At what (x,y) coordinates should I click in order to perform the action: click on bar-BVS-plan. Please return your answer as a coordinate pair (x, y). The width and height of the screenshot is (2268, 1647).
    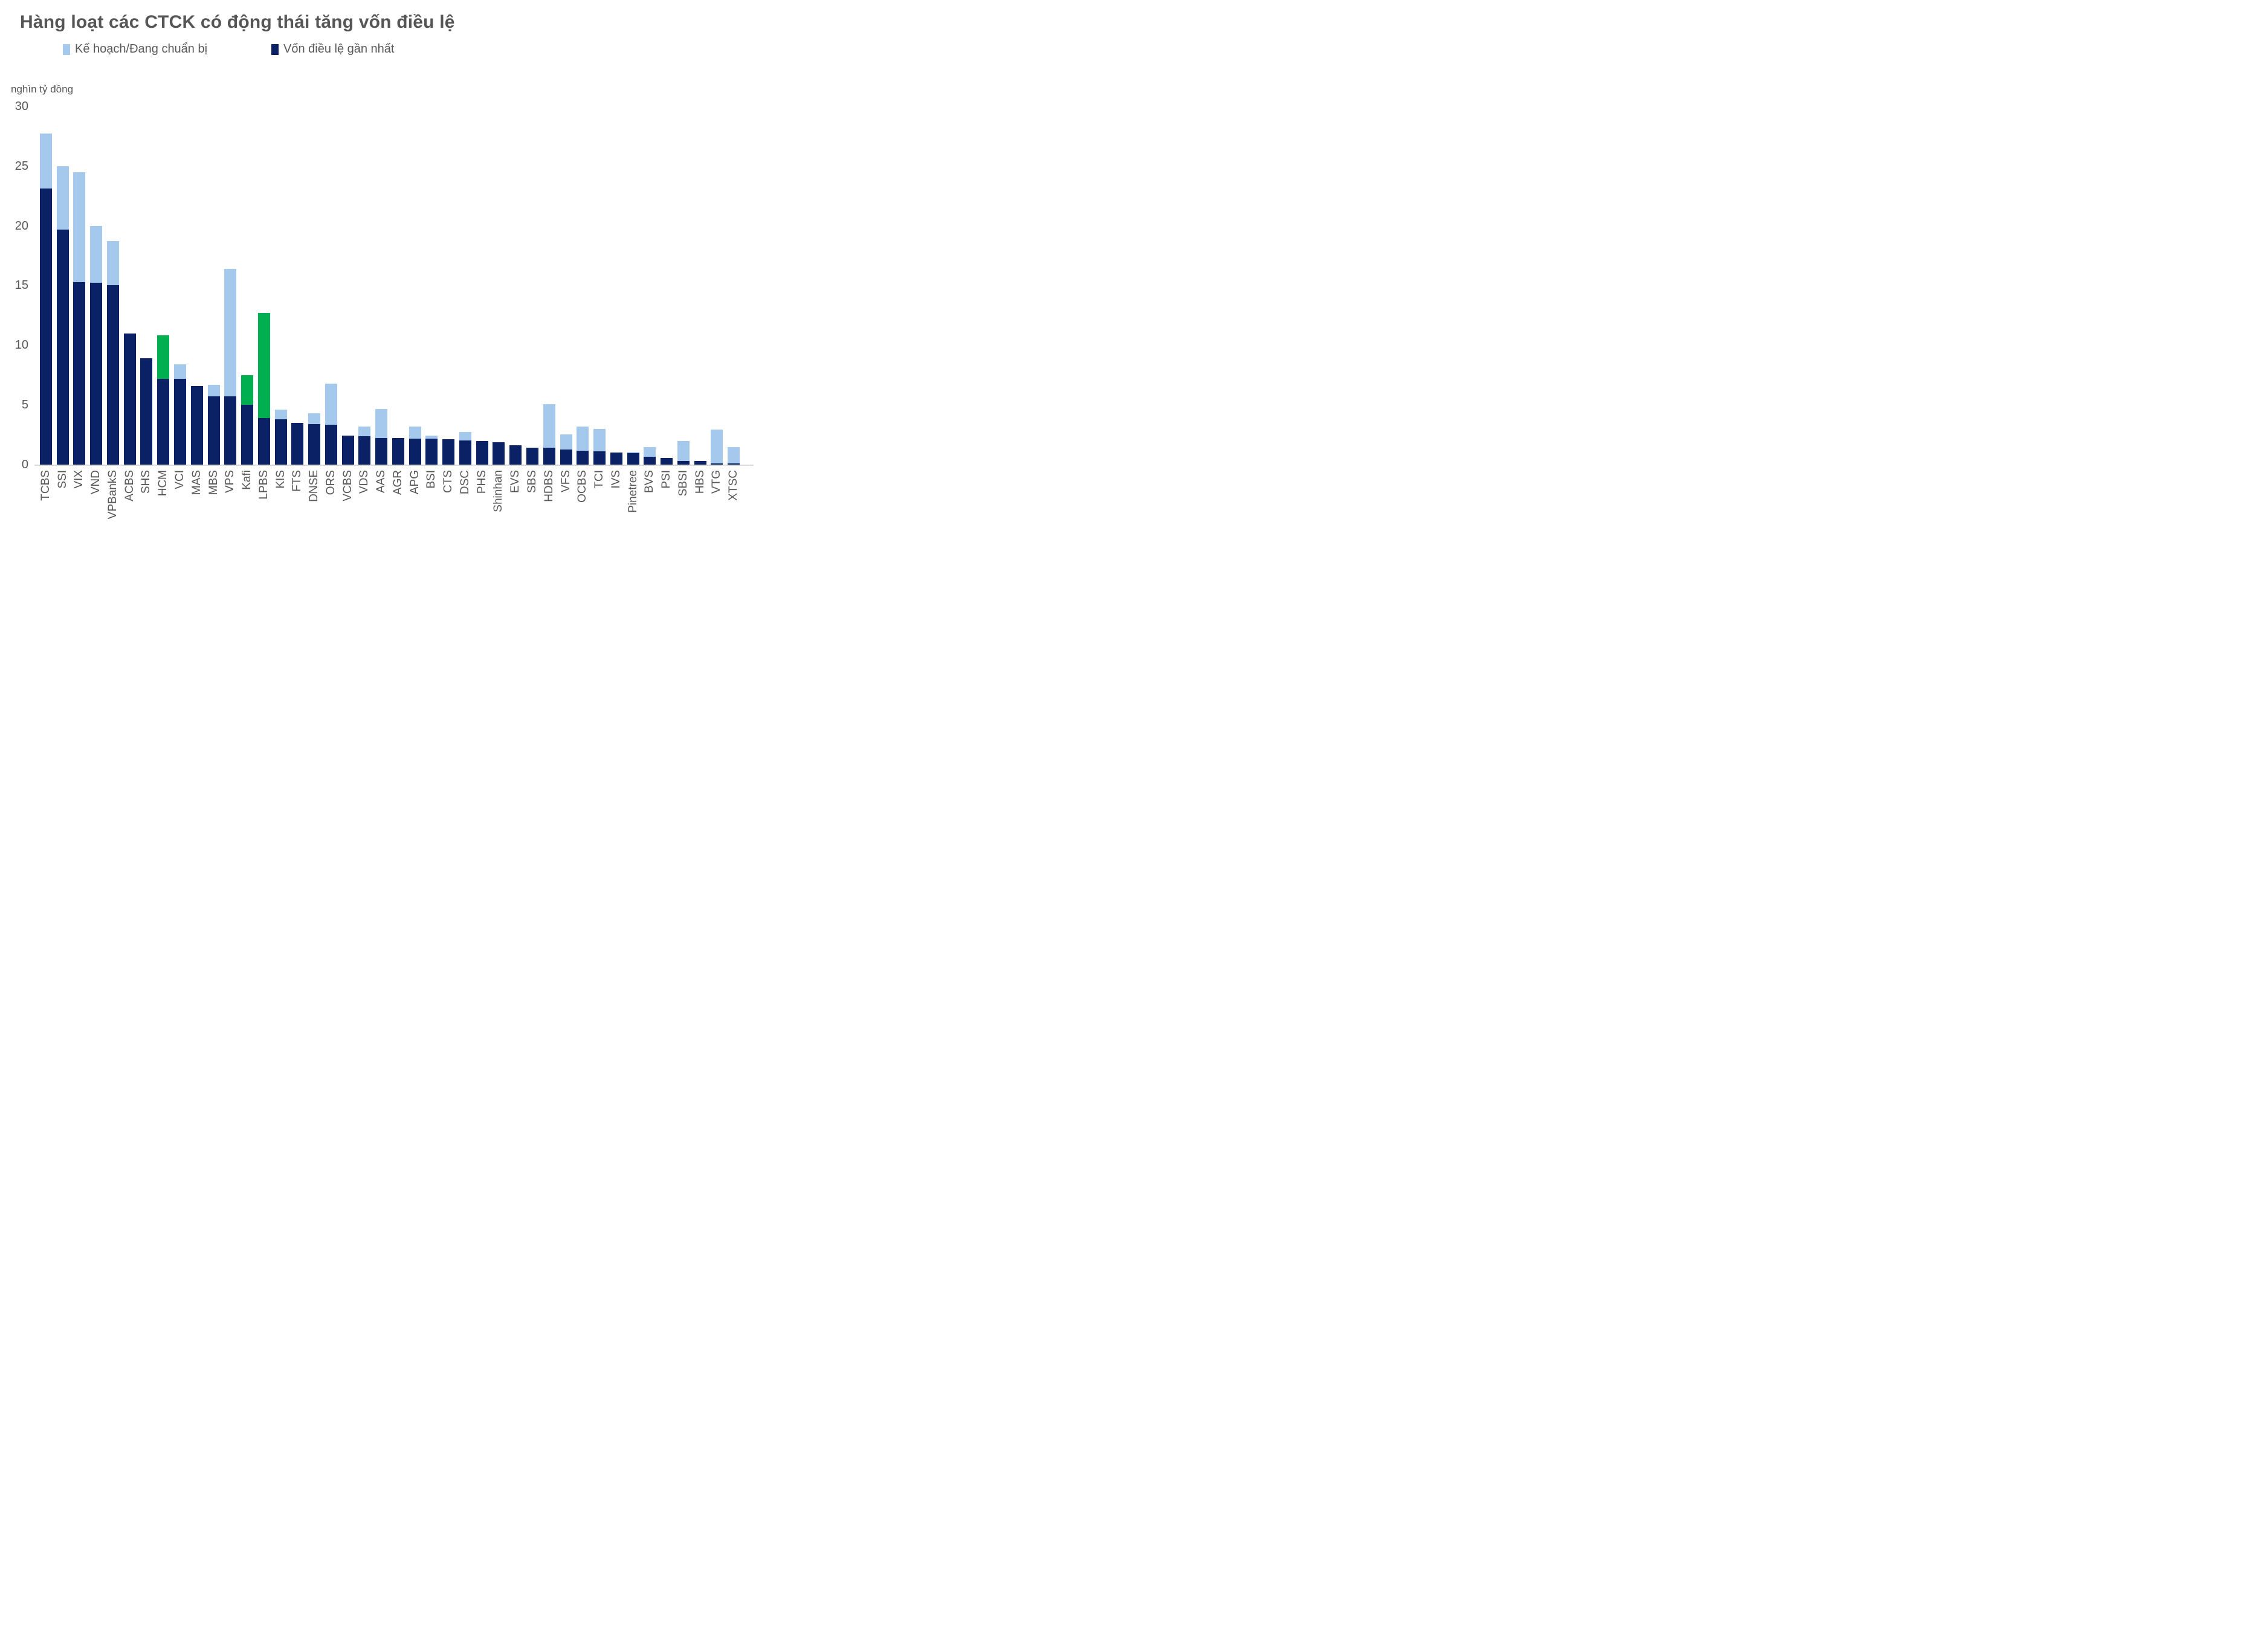
    Looking at the image, I should click on (650, 452).